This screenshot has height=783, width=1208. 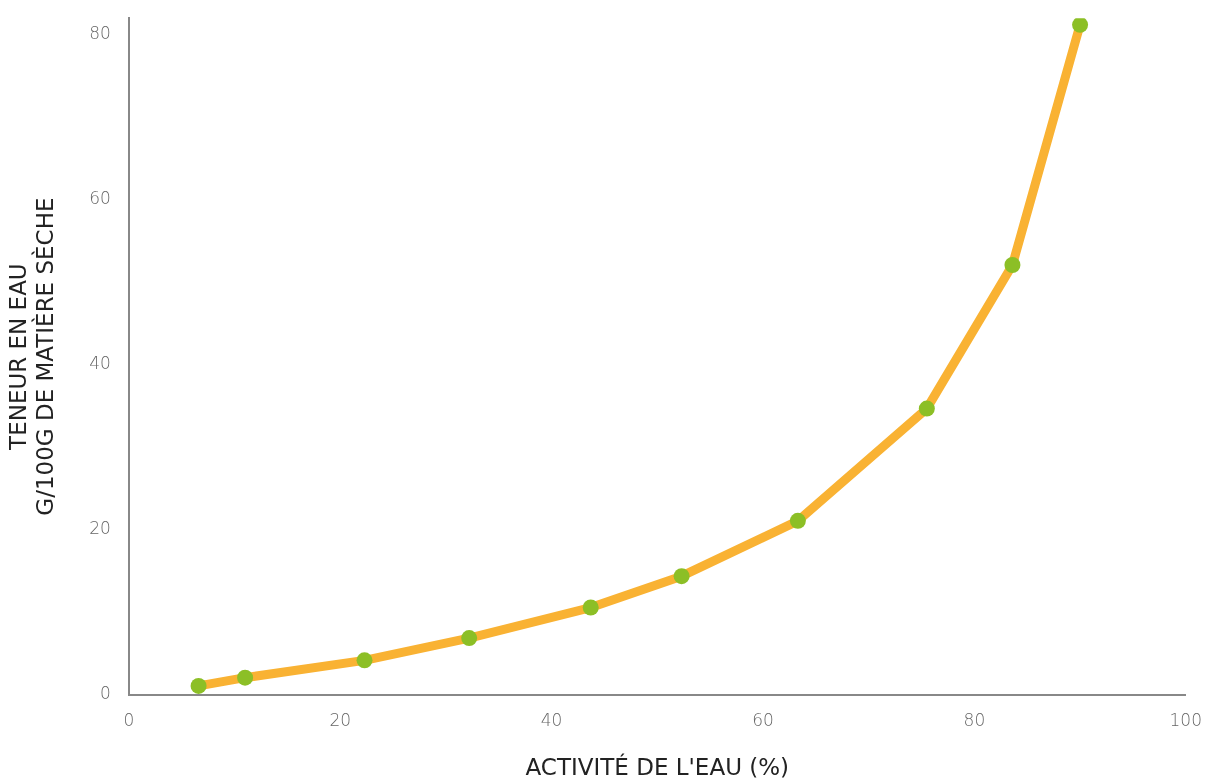 I want to click on y-axis-title: TENEUR EN EAU G/100G DE MATIÈRE SÈCHE, so click(x=31, y=356).